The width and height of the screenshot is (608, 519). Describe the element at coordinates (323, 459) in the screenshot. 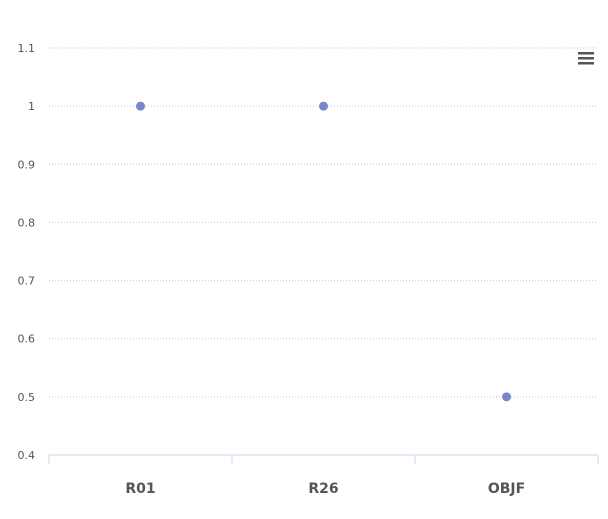

I see `x-axis` at that location.